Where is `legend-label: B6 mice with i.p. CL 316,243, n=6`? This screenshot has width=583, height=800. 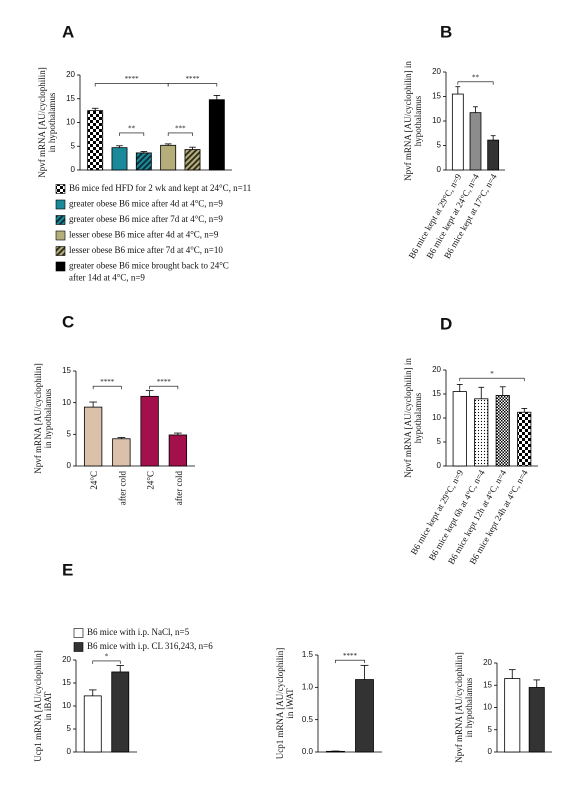 legend-label: B6 mice with i.p. CL 316,243, n=6 is located at coordinates (150, 646).